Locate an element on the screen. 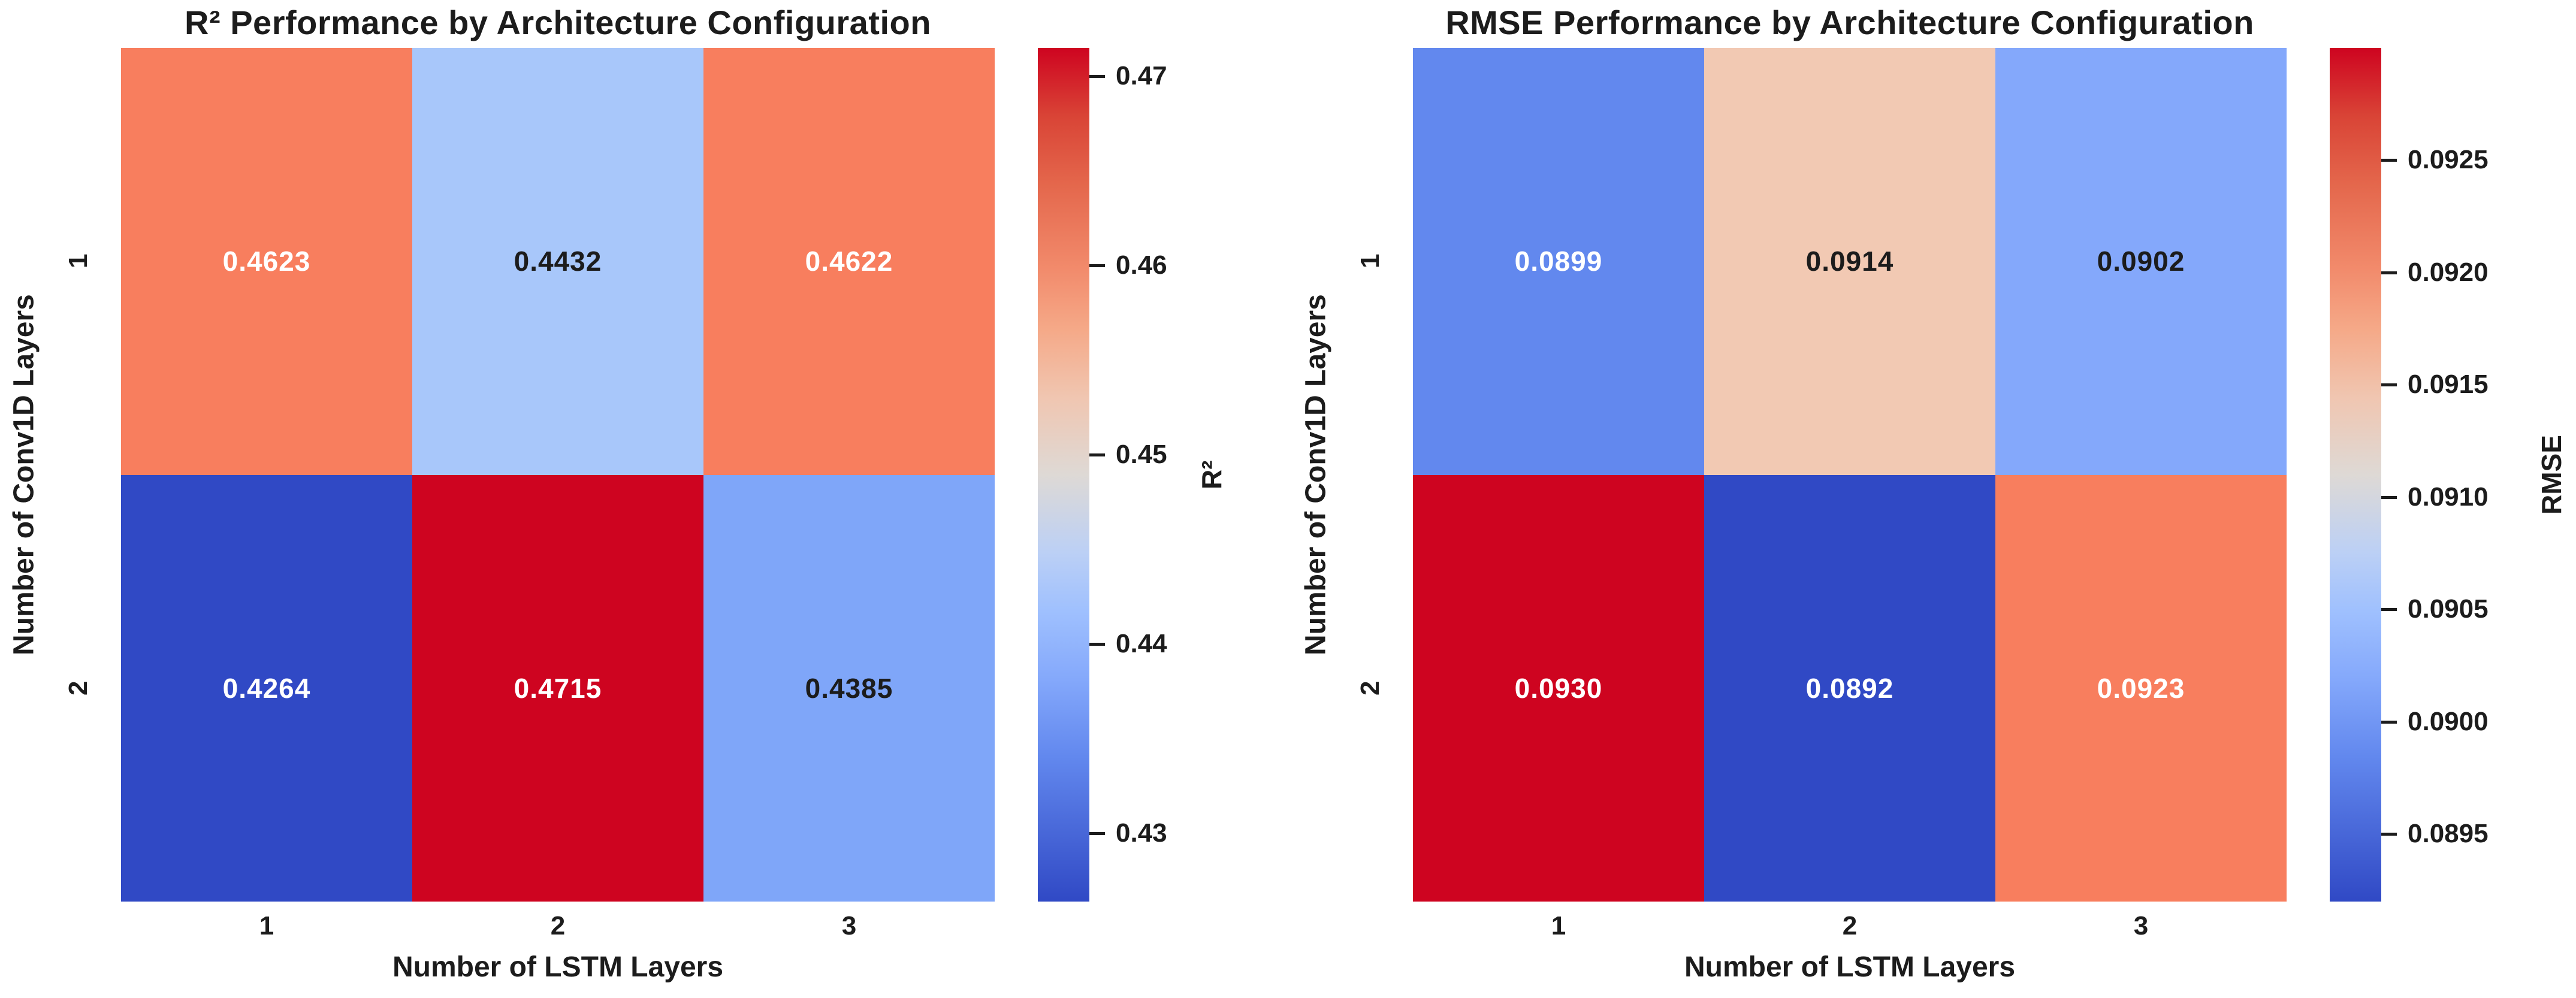 The image size is (2576, 998). colorbar-tick-label: 0.0910 is located at coordinates (2449, 497).